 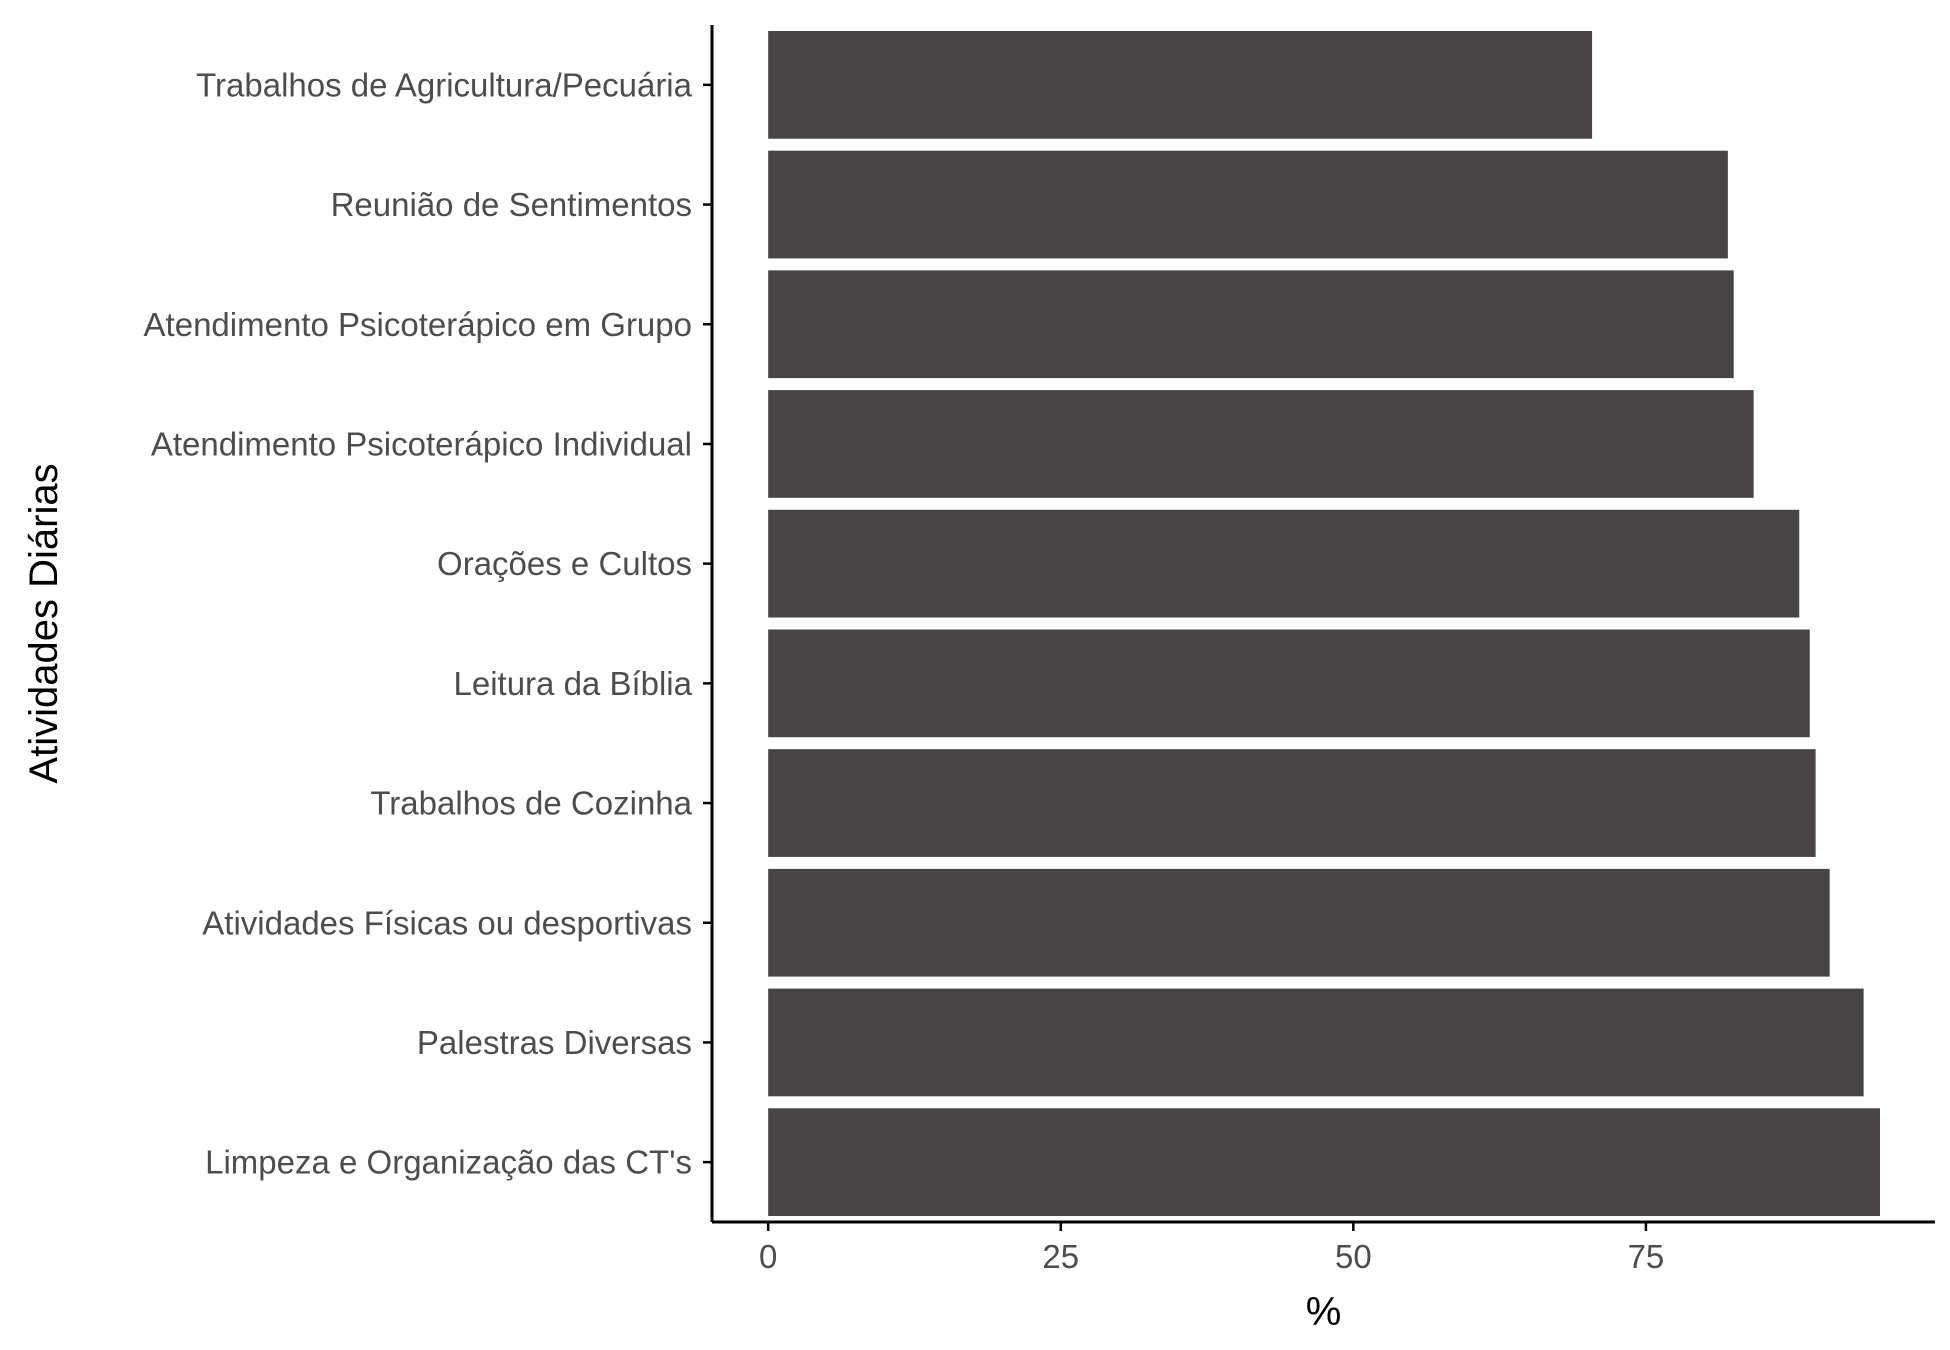 I want to click on y-tick-label: Atividades Físicas ou desportivas, so click(x=447, y=922).